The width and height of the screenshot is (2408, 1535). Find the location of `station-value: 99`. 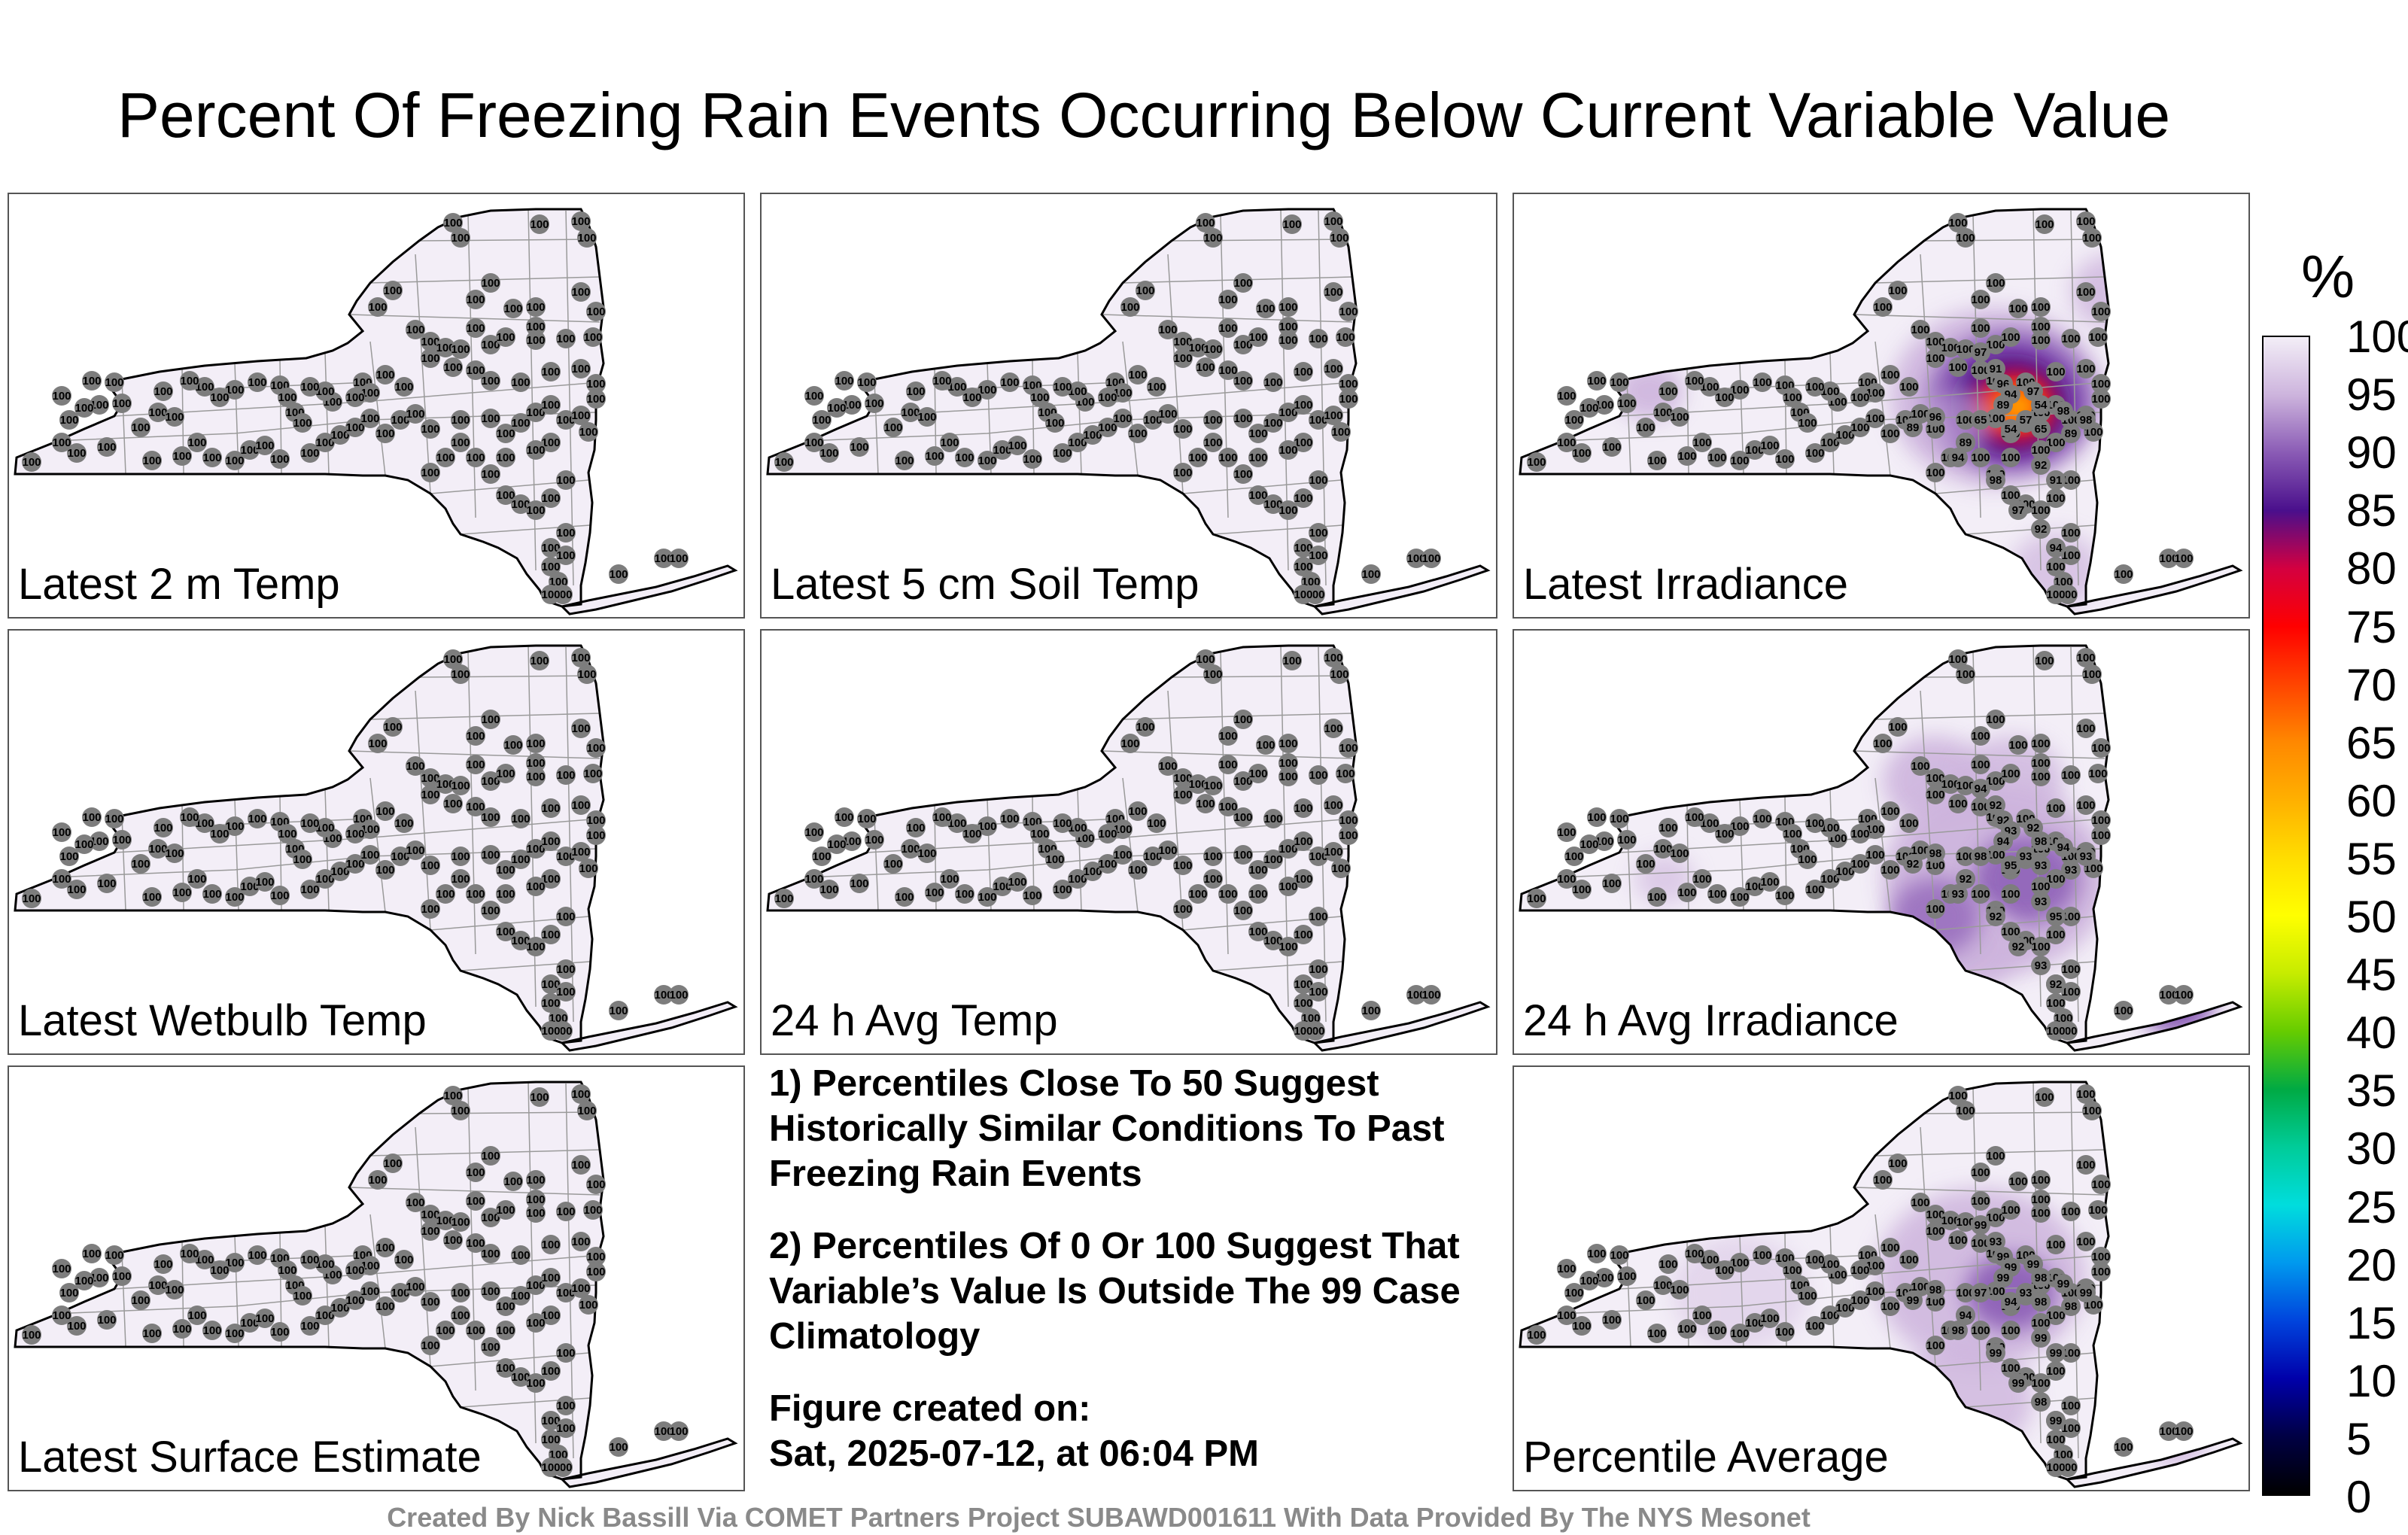

station-value: 99 is located at coordinates (2056, 1421).